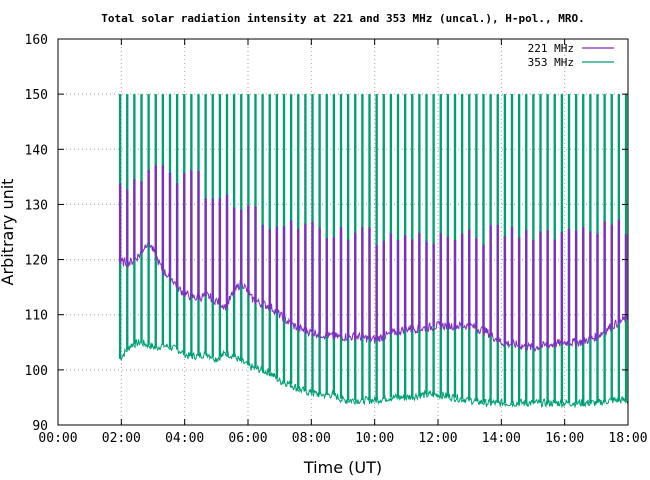 The height and width of the screenshot is (480, 650). I want to click on x-axis-label: Time (UT), so click(342, 467).